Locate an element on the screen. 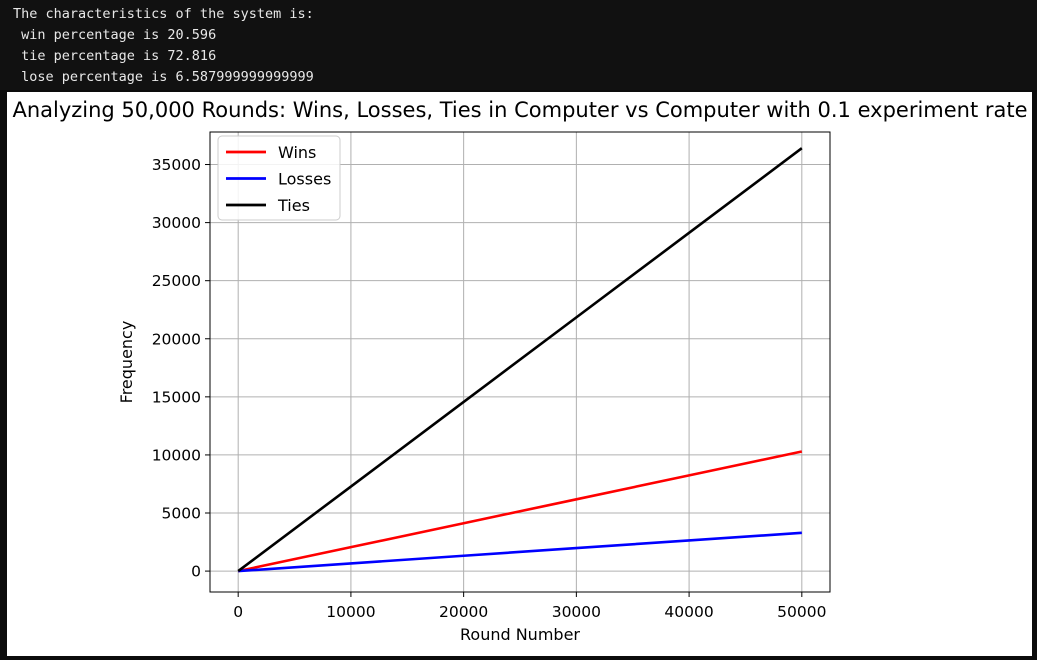 The image size is (1037, 660). y-tick-label: 15000 is located at coordinates (176, 397).